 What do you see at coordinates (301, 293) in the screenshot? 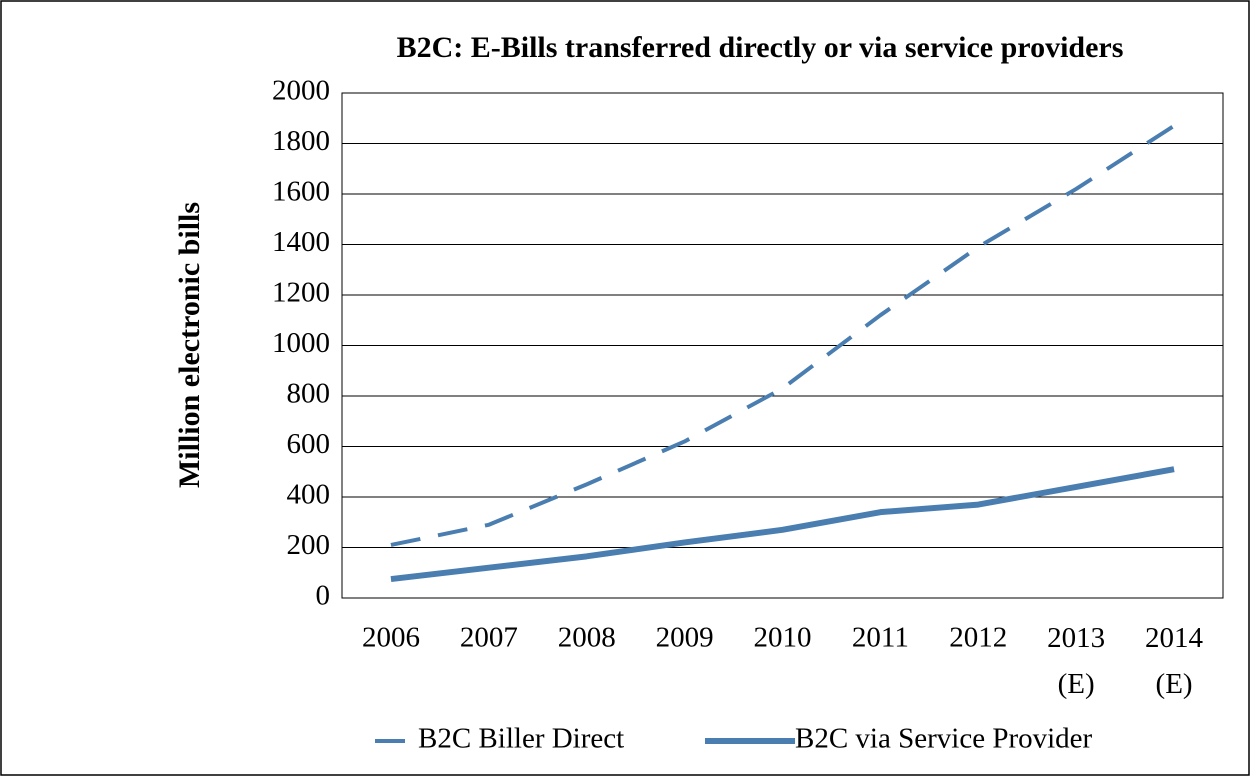
I see `y-tick-label: 1200` at bounding box center [301, 293].